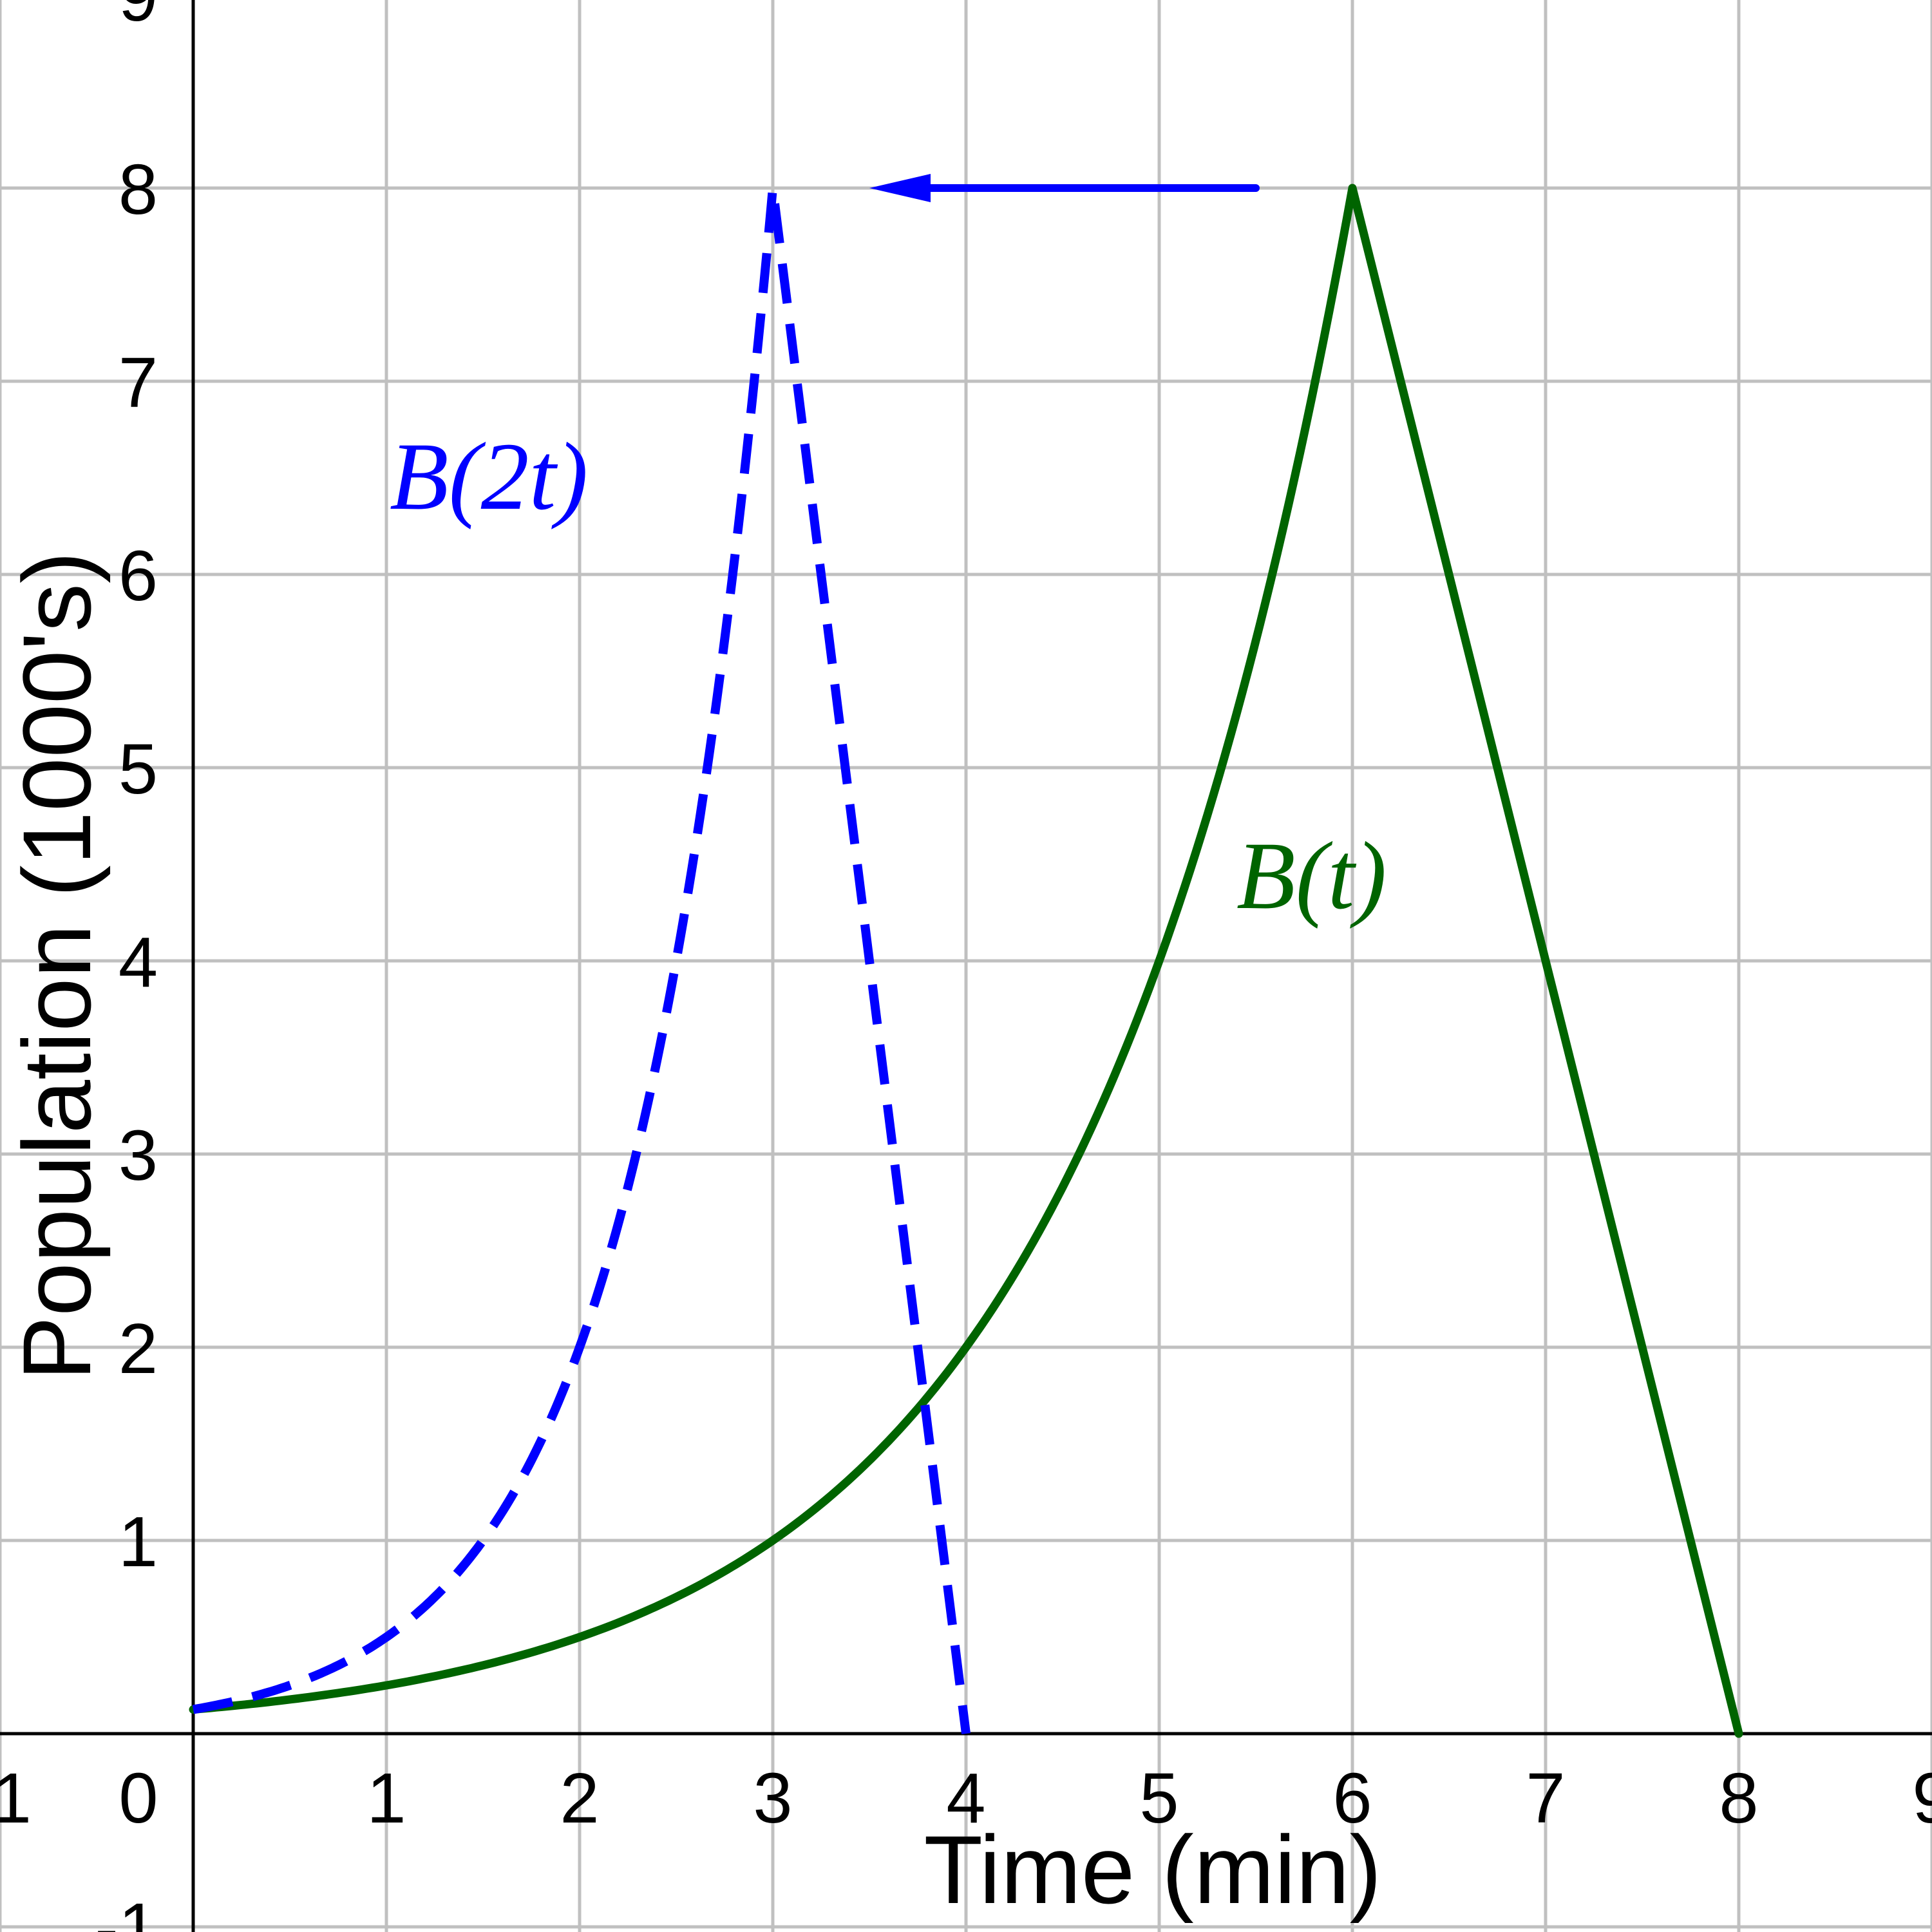 Image resolution: width=1932 pixels, height=1932 pixels. What do you see at coordinates (16, 1799) in the screenshot?
I see `x-tick-label: -1` at bounding box center [16, 1799].